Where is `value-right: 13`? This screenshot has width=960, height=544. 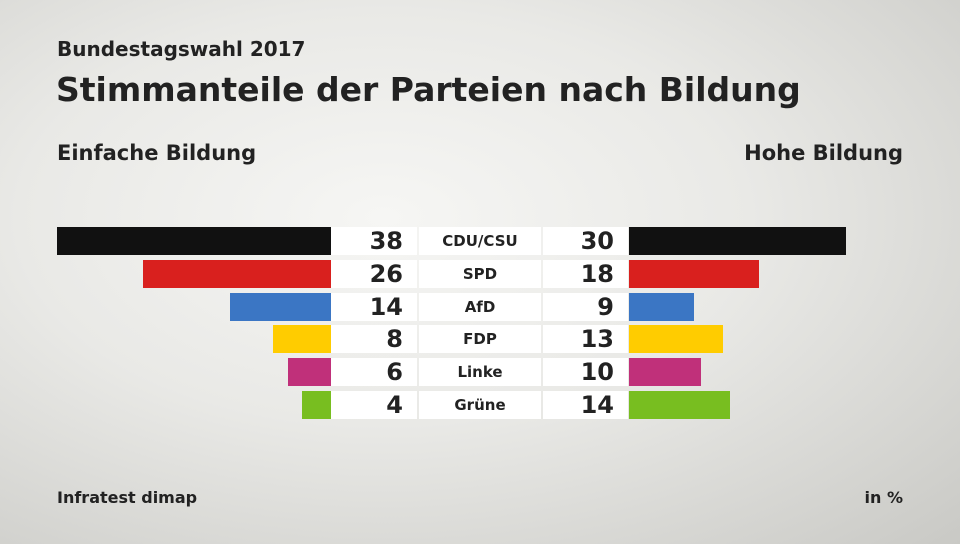
value-right: 13 is located at coordinates (585, 339).